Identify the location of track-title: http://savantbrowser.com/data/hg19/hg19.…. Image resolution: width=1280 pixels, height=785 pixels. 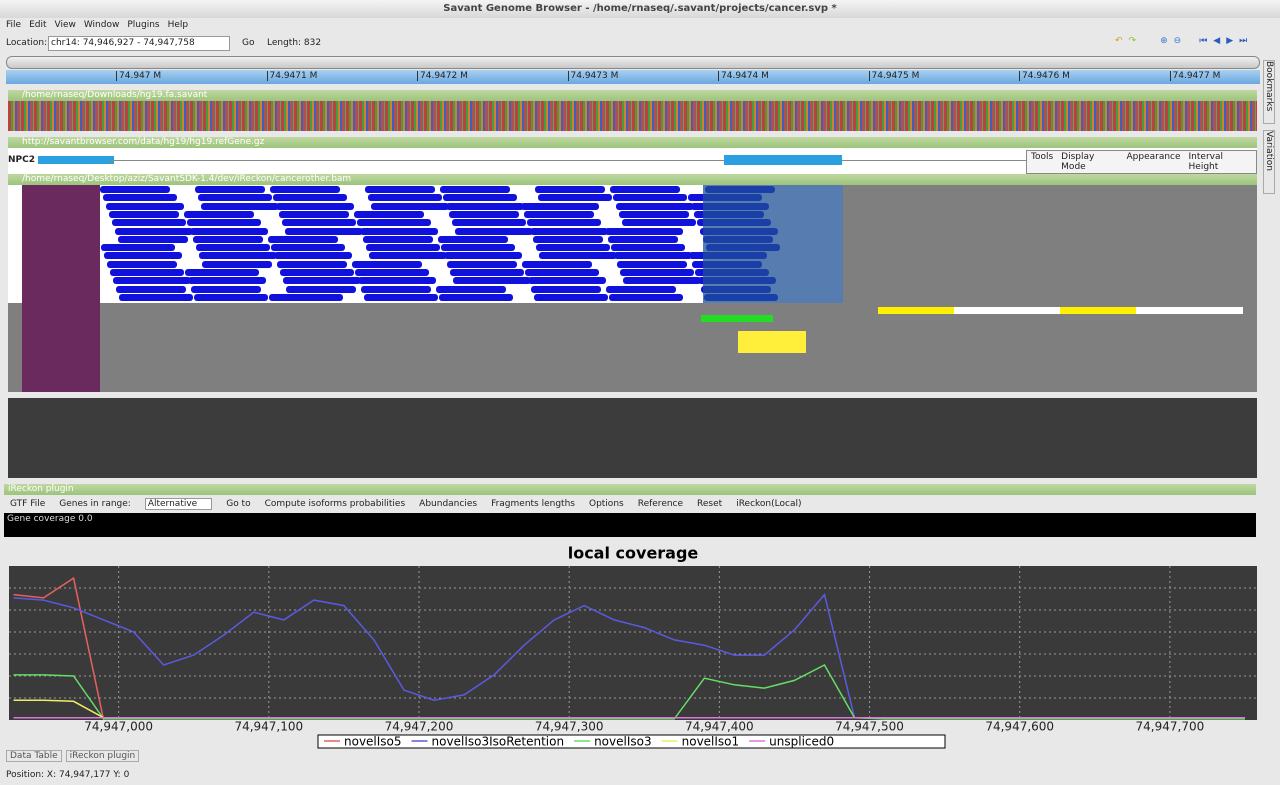
(632, 142).